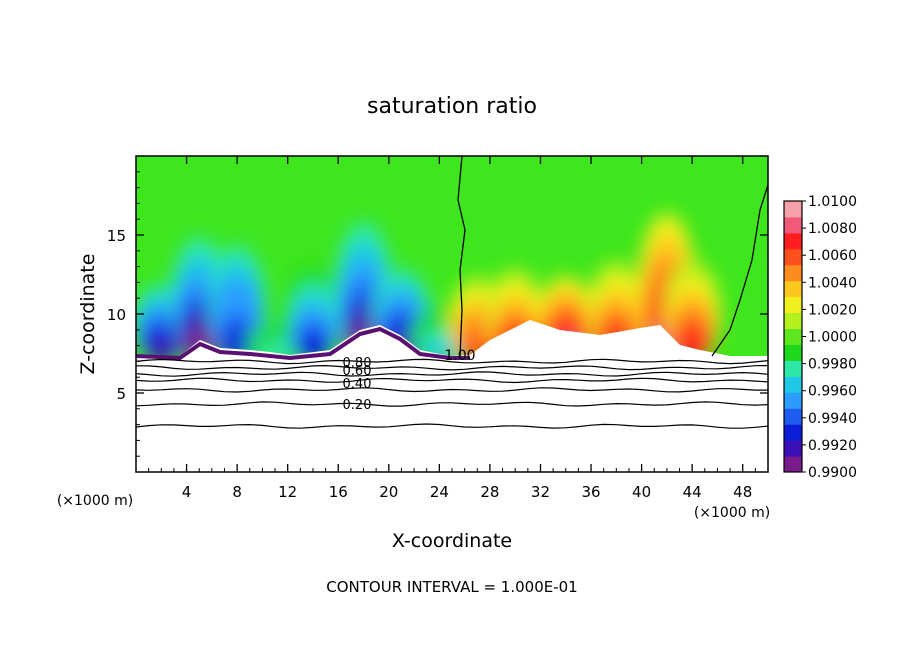 The height and width of the screenshot is (654, 904). Describe the element at coordinates (832, 310) in the screenshot. I see `colorbar-label: 1.0020` at that location.